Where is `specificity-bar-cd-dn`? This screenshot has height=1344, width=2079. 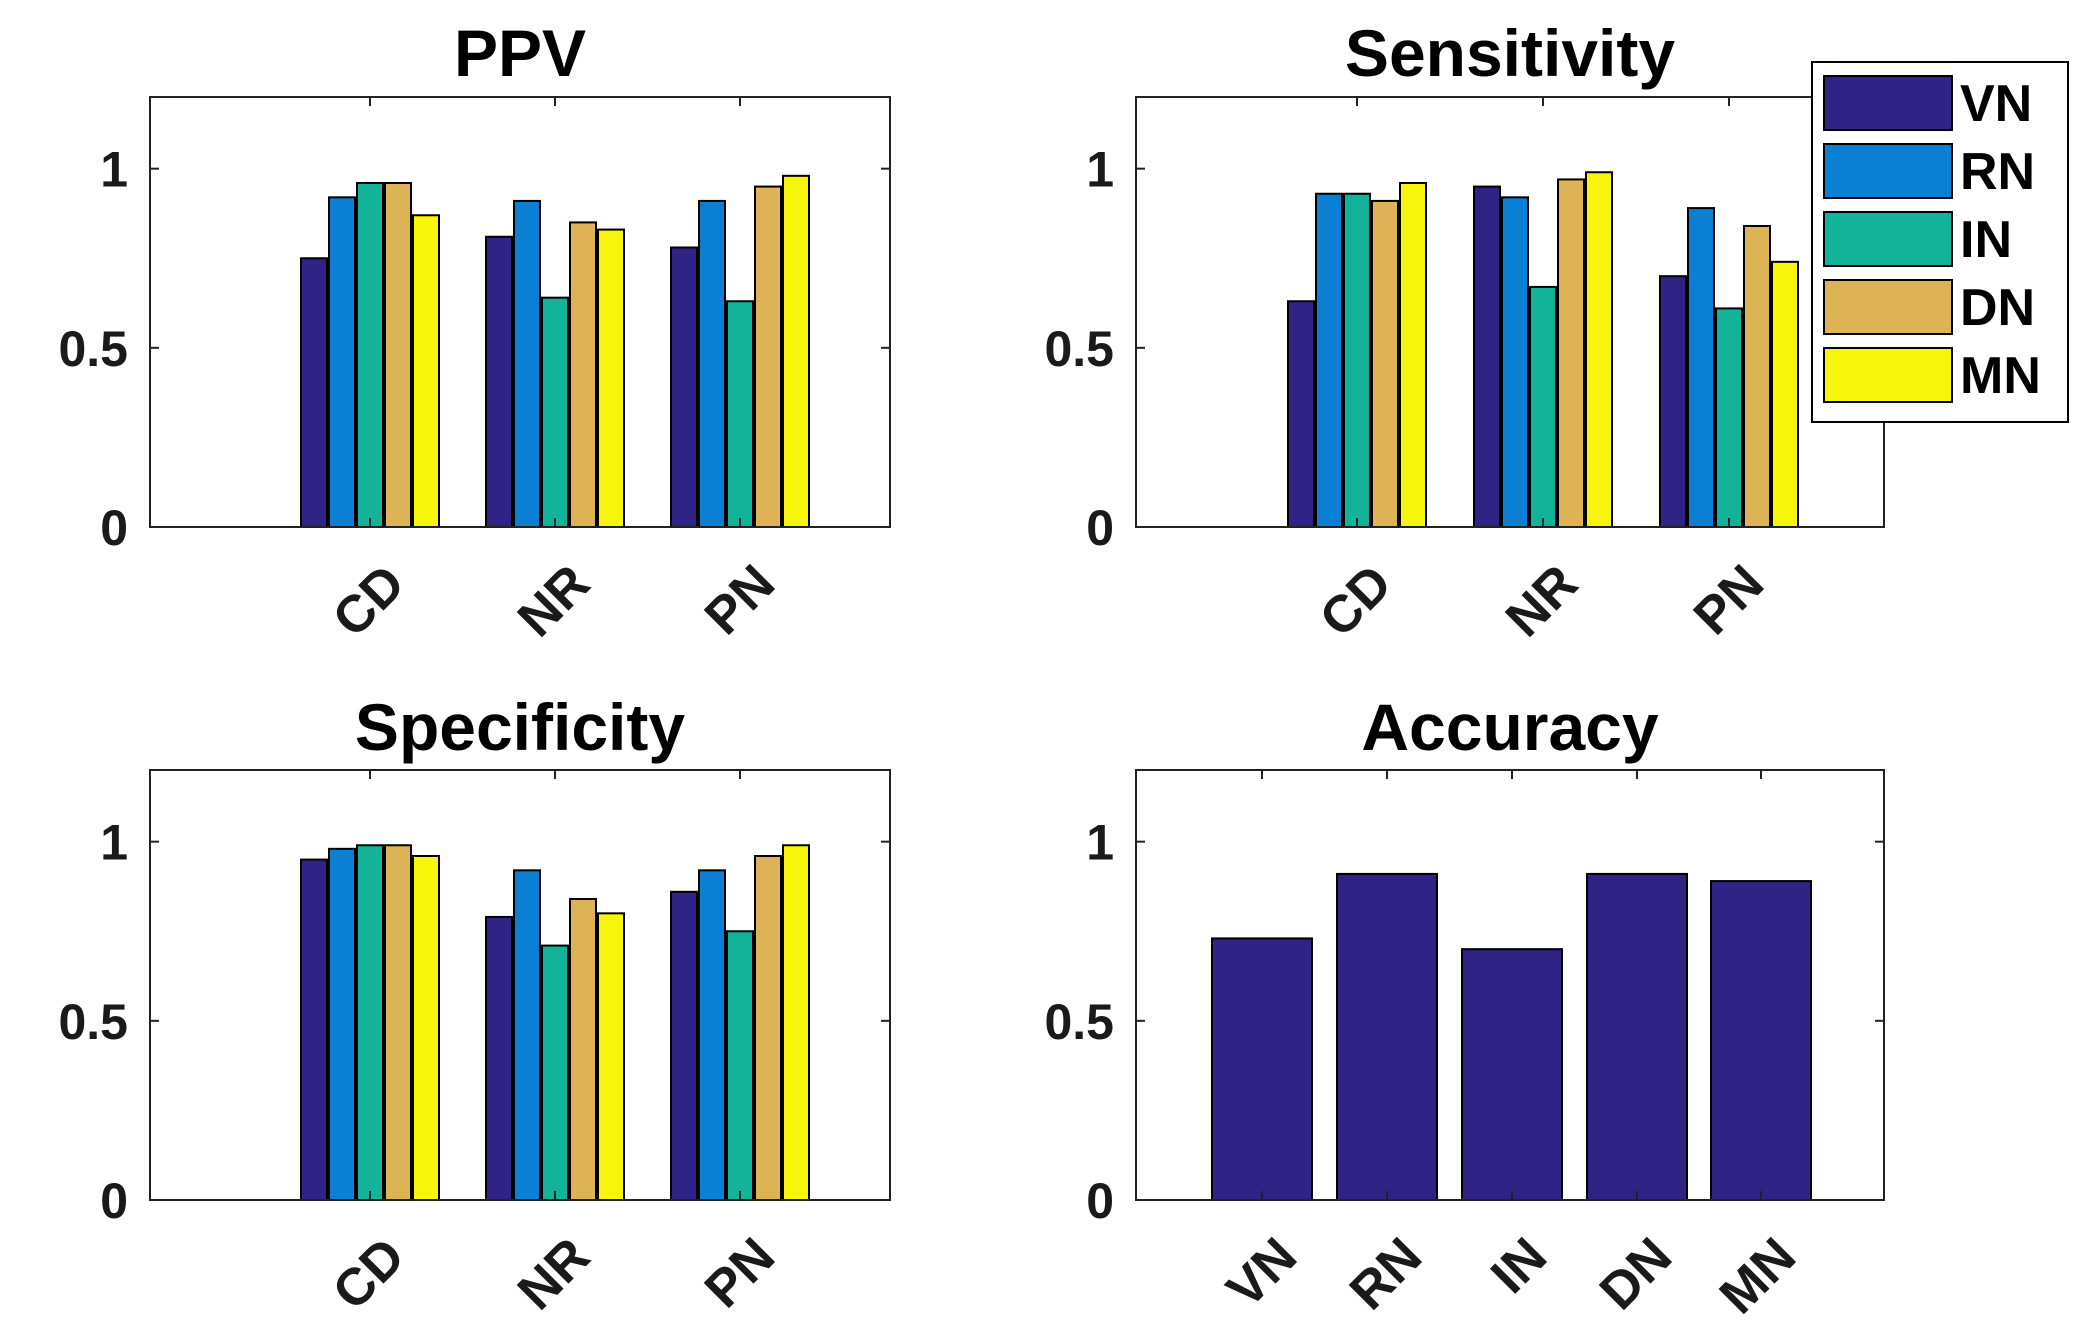
specificity-bar-cd-dn is located at coordinates (398, 1022).